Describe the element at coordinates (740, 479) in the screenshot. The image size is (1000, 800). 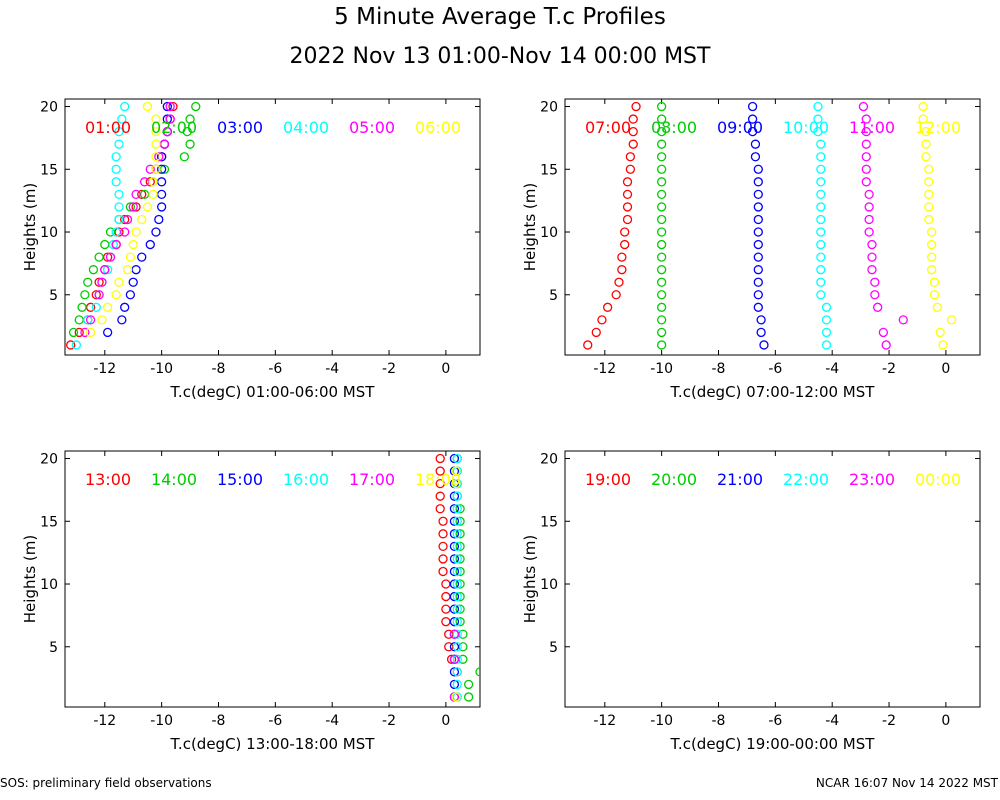
I see `legend-label: 21:00` at that location.